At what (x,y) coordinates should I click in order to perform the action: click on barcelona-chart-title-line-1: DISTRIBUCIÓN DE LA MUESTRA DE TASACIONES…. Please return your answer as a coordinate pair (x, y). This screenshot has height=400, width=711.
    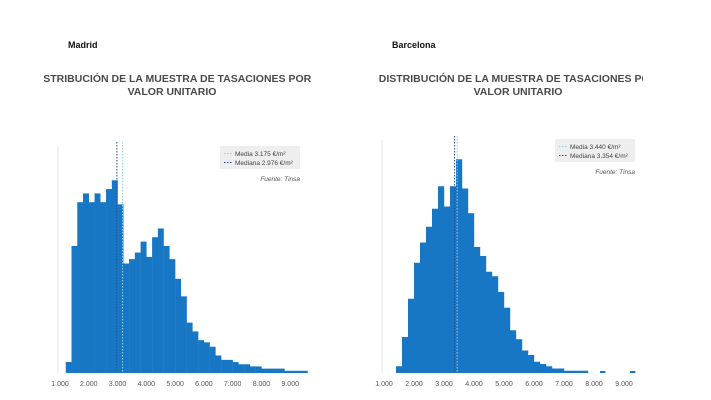
    Looking at the image, I should click on (511, 78).